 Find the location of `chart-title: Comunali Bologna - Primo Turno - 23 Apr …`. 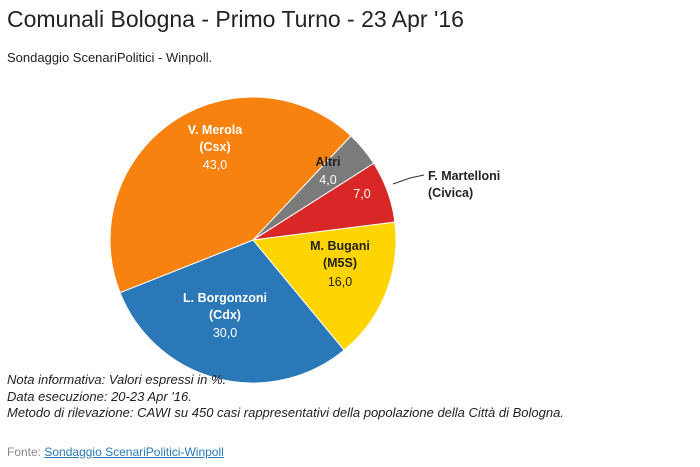

chart-title: Comunali Bologna - Primo Turno - 23 Apr … is located at coordinates (235, 19).